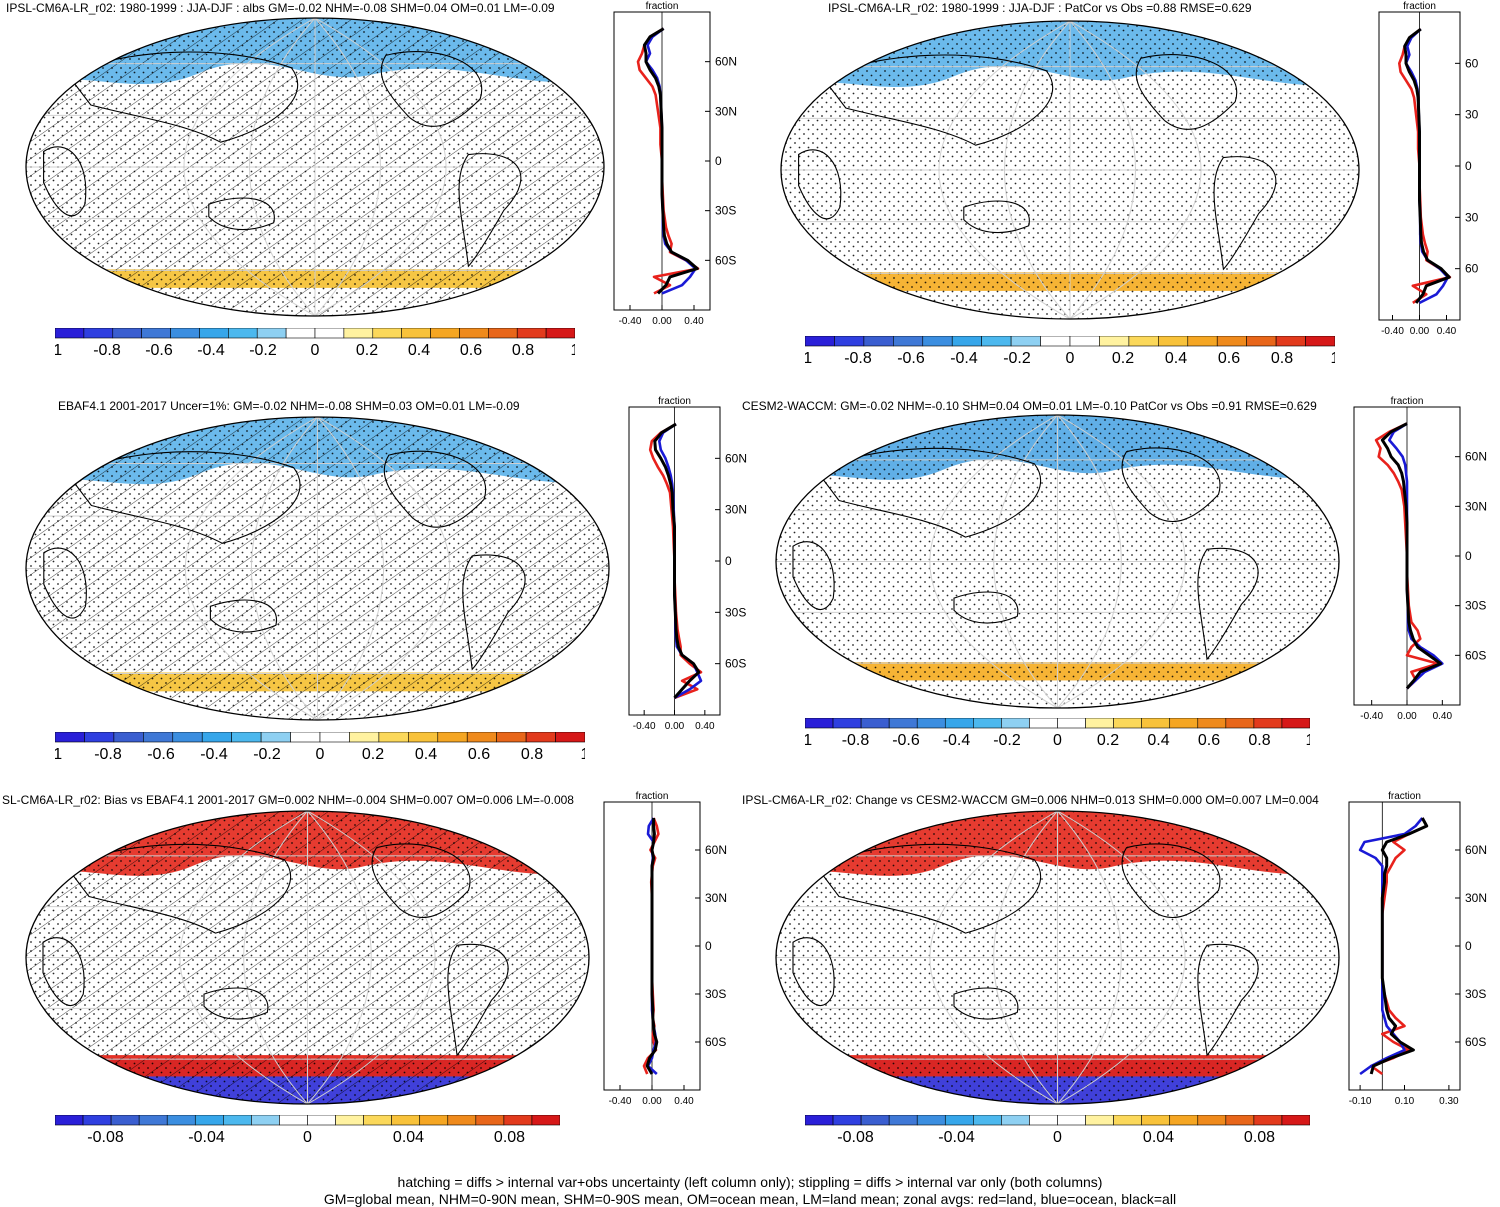 The image size is (1500, 1207). What do you see at coordinates (1472, 269) in the screenshot?
I see `zonal-lat-tick-label: 60` at bounding box center [1472, 269].